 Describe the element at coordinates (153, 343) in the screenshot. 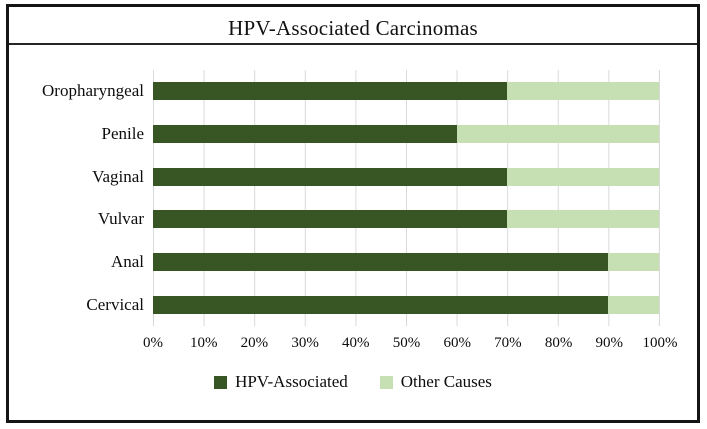

I see `x-tick-label: 0%` at that location.